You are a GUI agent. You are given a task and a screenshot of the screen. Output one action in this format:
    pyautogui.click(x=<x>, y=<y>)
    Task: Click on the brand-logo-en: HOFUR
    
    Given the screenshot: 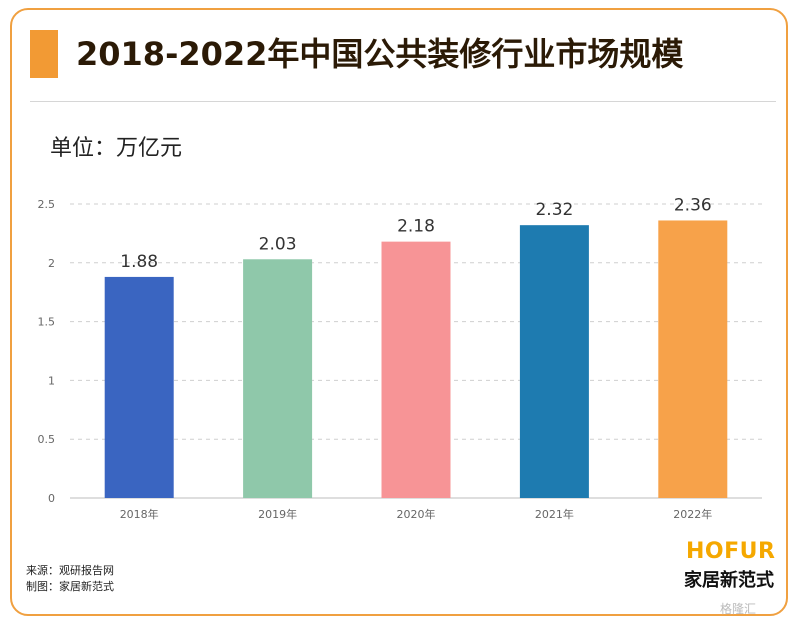 What is the action you would take?
    pyautogui.click(x=731, y=551)
    